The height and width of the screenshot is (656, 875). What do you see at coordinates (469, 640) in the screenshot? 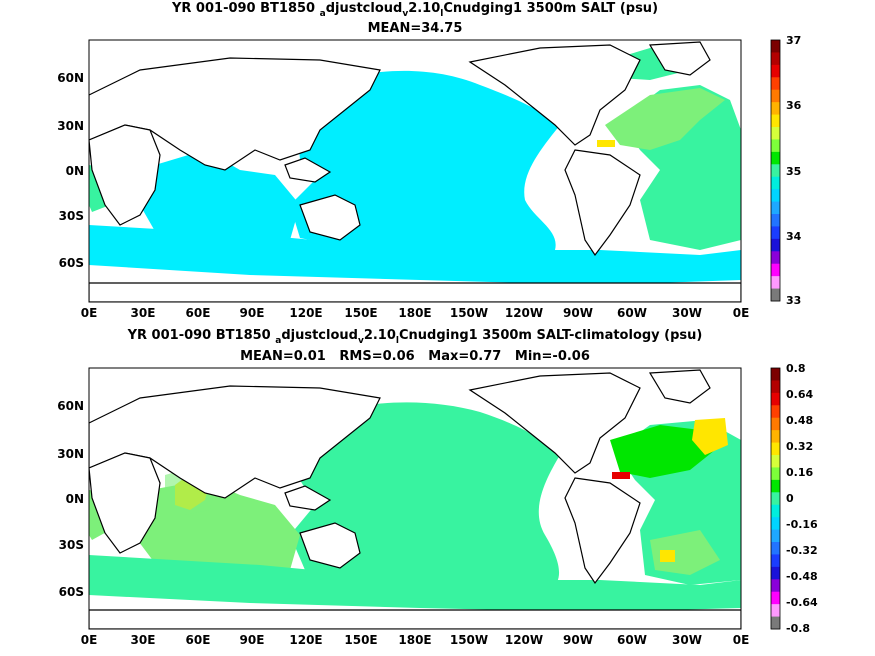
I see `panel2-xtick: 150W` at bounding box center [469, 640].